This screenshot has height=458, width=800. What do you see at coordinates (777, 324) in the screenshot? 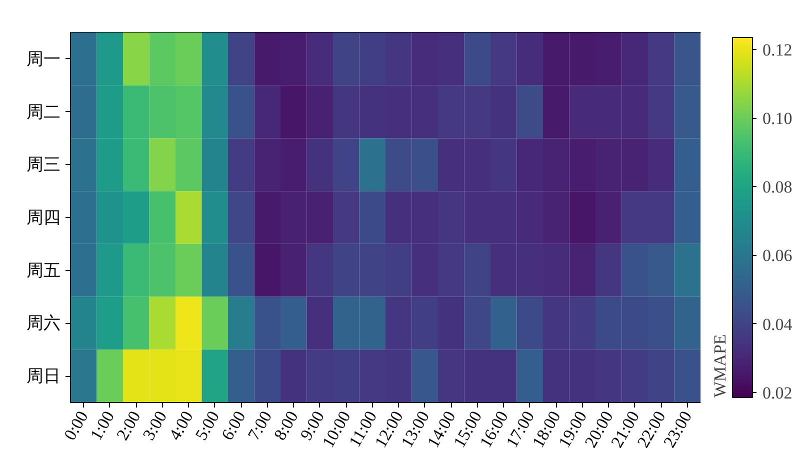
I see `color-bar-label: 0.04` at bounding box center [777, 324].